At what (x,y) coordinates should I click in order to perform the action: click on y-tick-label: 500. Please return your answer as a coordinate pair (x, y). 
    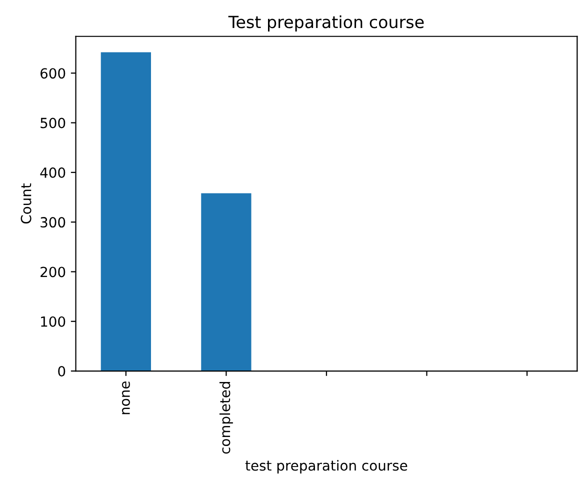
    Looking at the image, I should click on (53, 123).